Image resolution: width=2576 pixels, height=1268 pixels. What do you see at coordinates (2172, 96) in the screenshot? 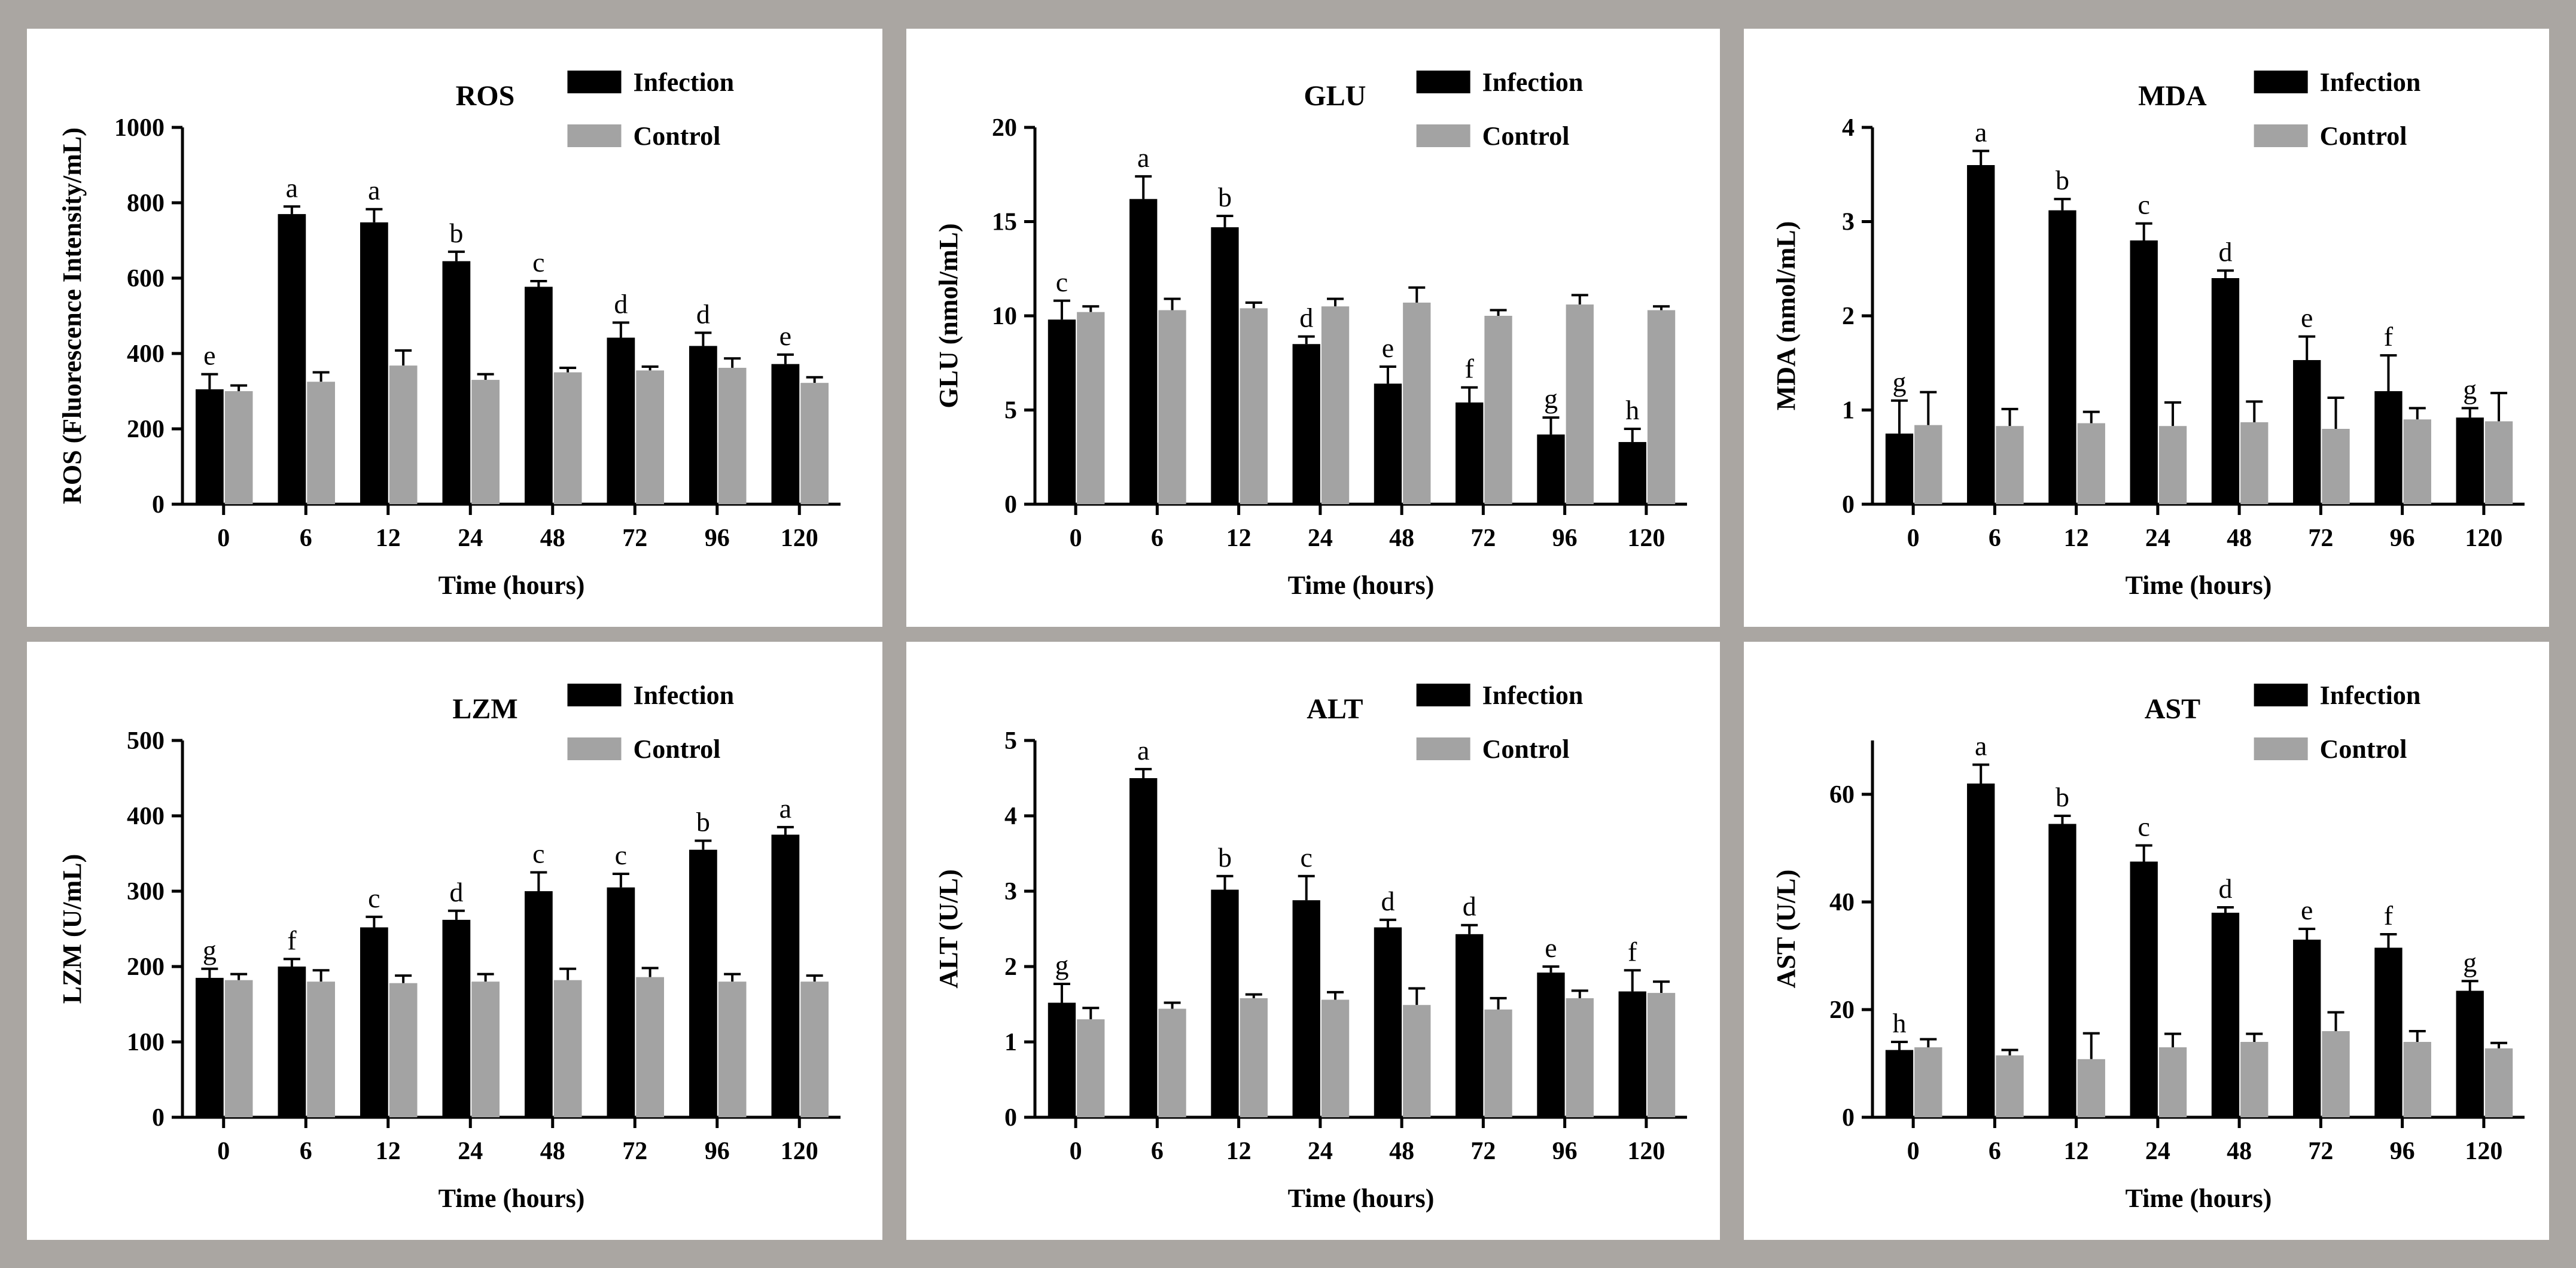
I see `chart-title: MDA` at bounding box center [2172, 96].